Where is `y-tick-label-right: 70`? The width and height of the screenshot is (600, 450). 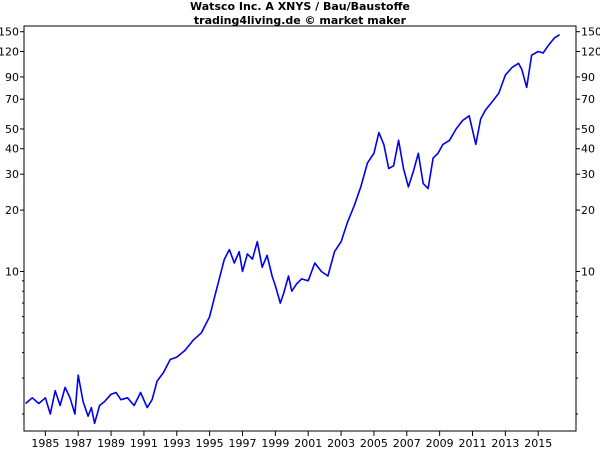
y-tick-label-right: 70 is located at coordinates (588, 99).